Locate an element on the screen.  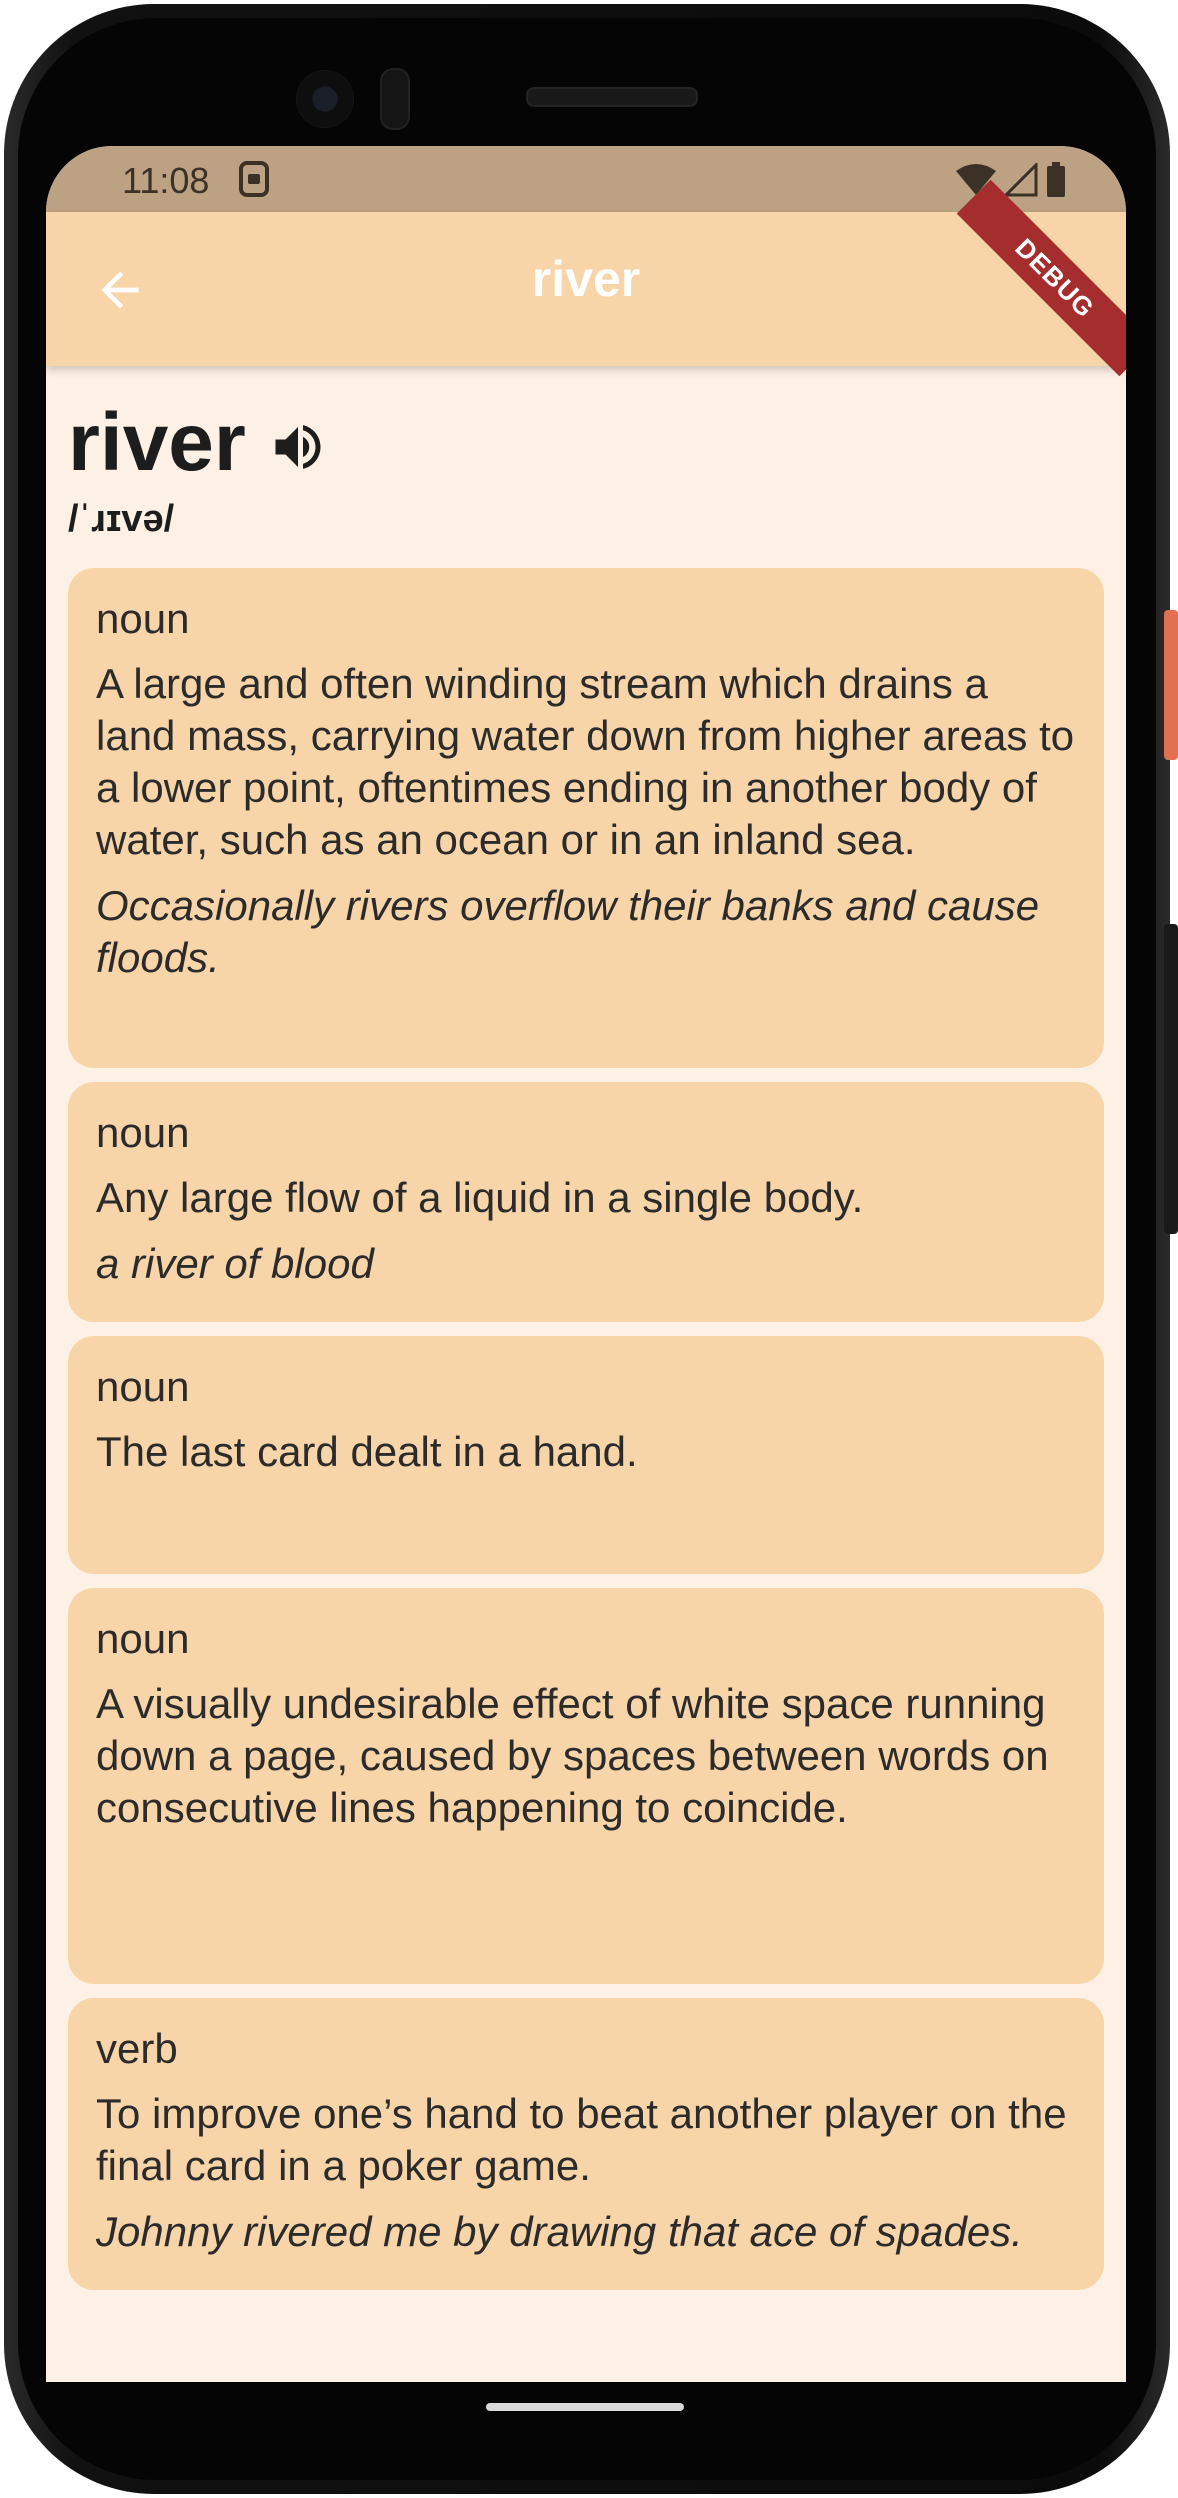
headword: river is located at coordinates (157, 442).